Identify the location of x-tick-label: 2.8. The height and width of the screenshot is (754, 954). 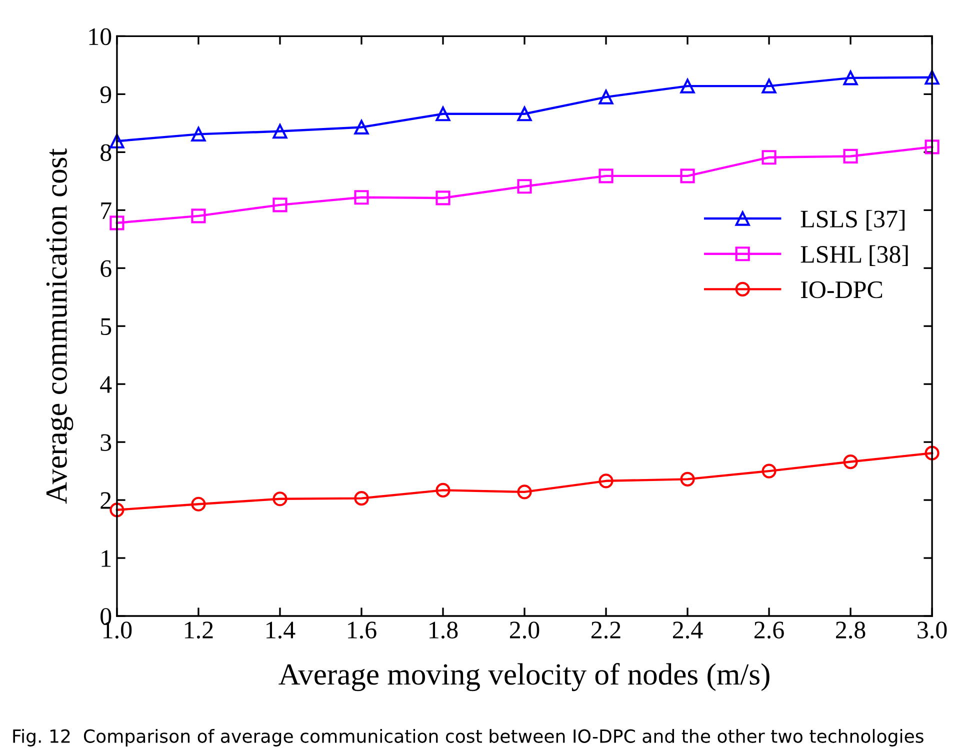
(851, 630).